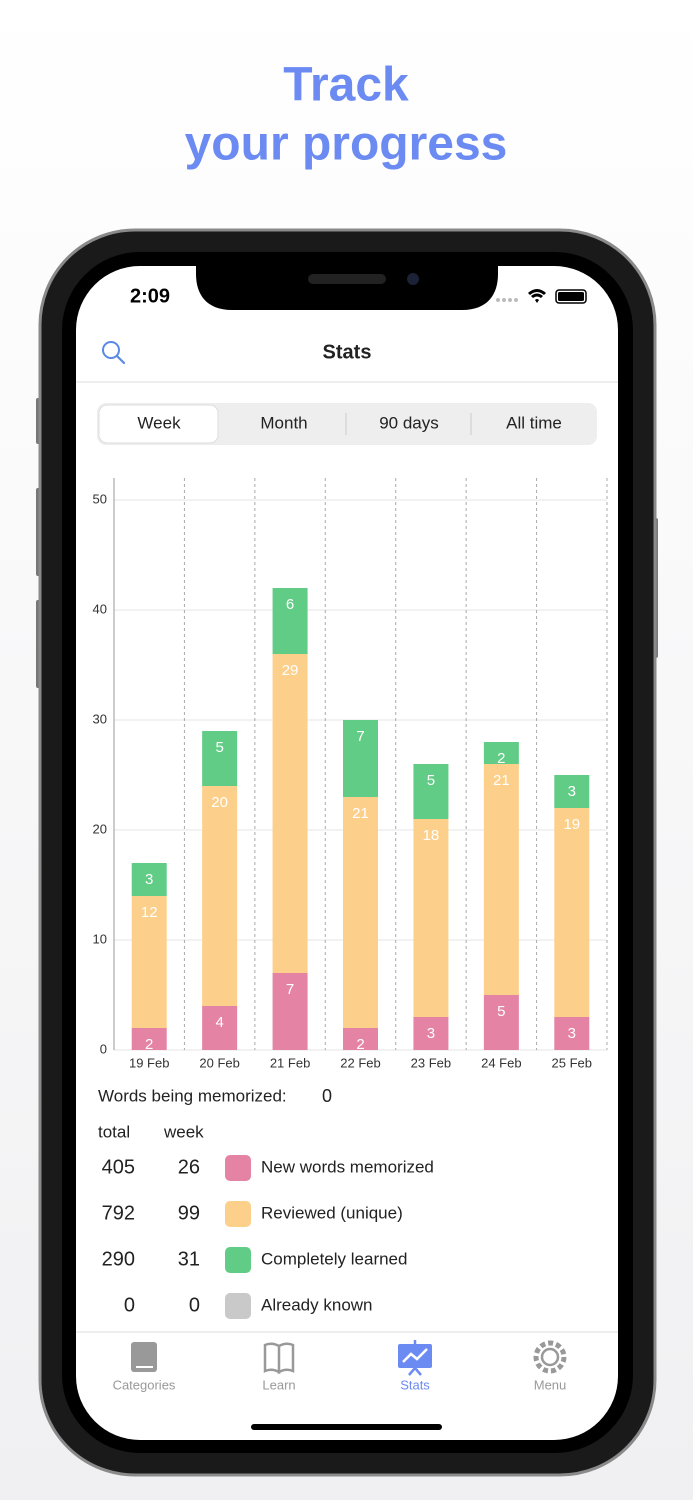 This screenshot has width=693, height=1500. What do you see at coordinates (189, 1259) in the screenshot?
I see `week-value: 31` at bounding box center [189, 1259].